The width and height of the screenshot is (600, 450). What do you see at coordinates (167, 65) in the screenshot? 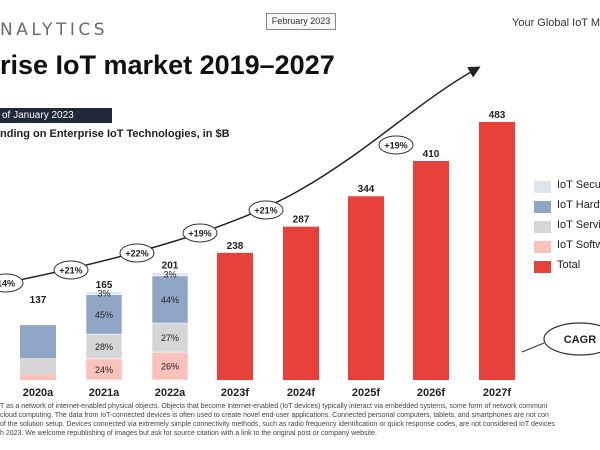
I see `chart-title: rise IoT market 2019–2027` at bounding box center [167, 65].